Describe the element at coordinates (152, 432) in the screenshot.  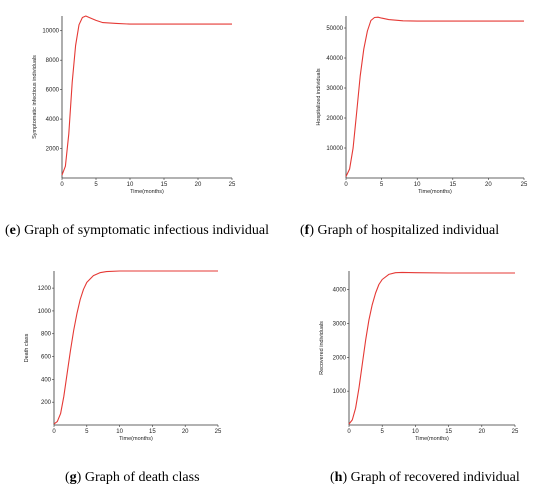
I see `x-tick-label-g: 15` at that location.